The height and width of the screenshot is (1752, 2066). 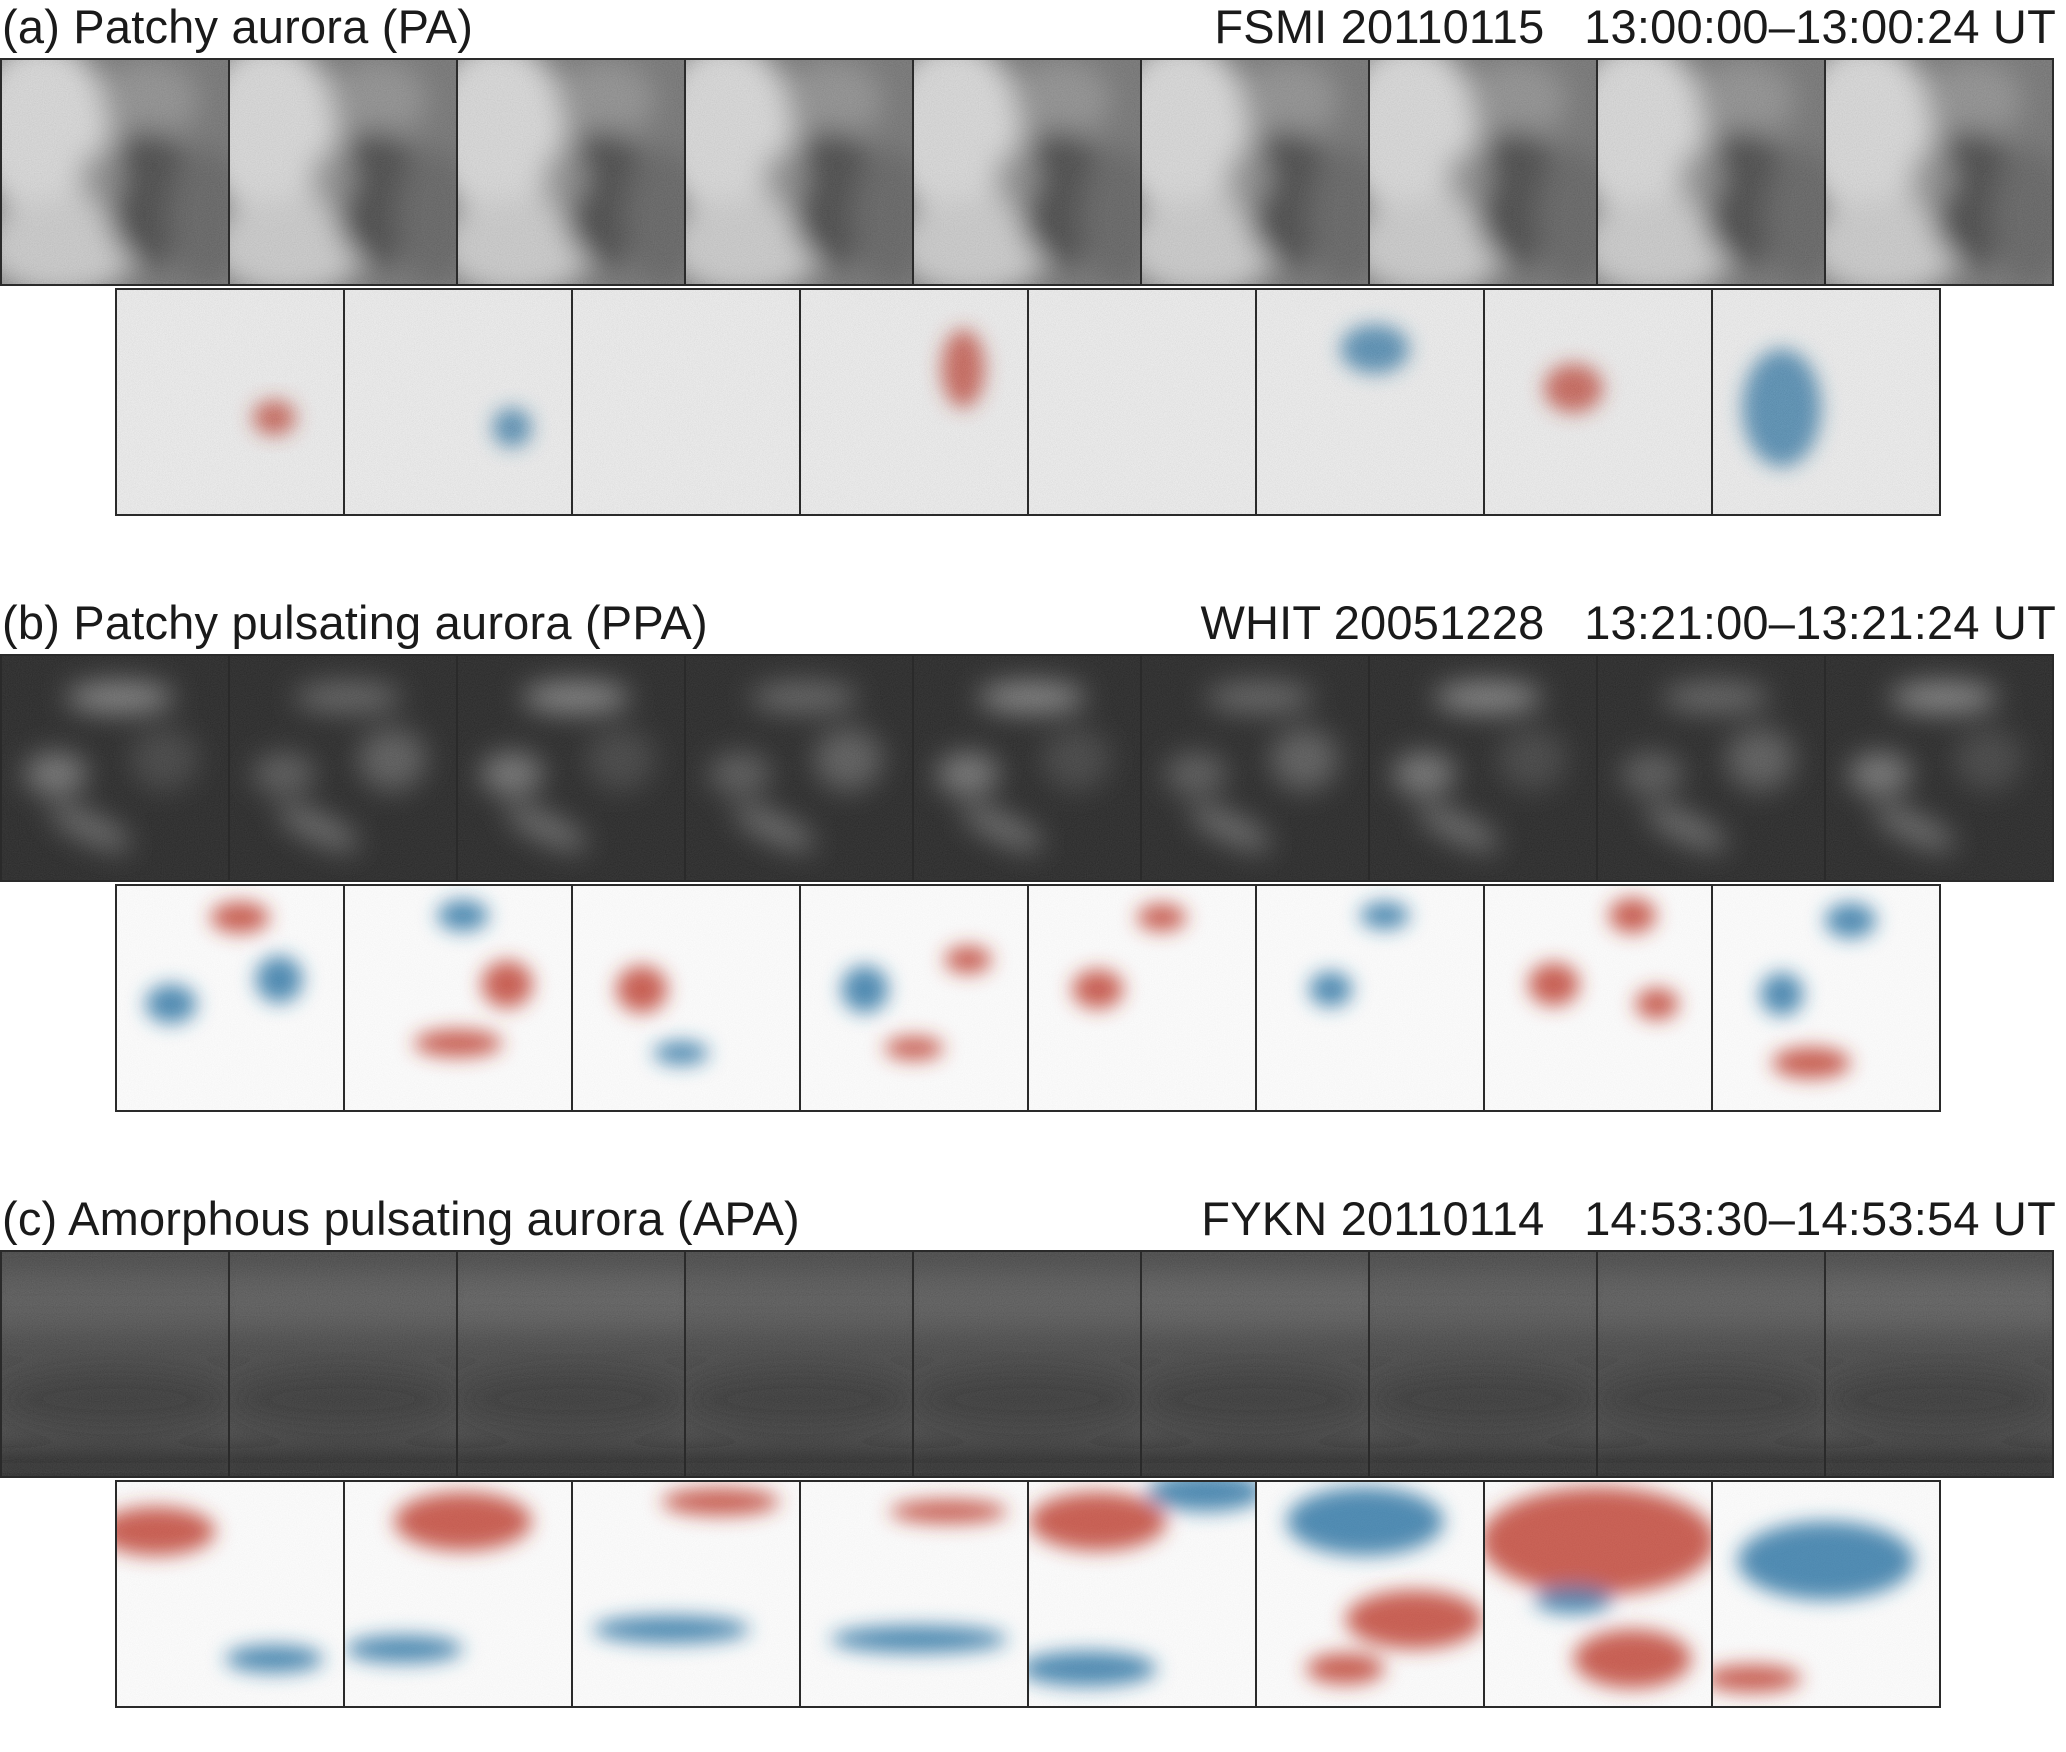 I want to click on time-end: 13:21:24 UT, so click(x=1925, y=622).